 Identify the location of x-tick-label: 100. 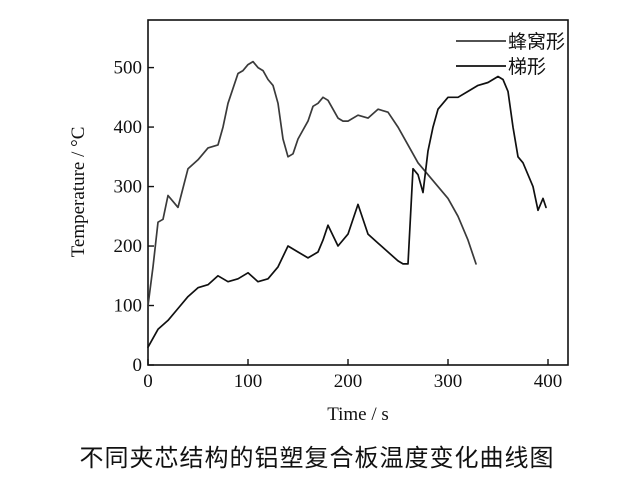
(248, 381).